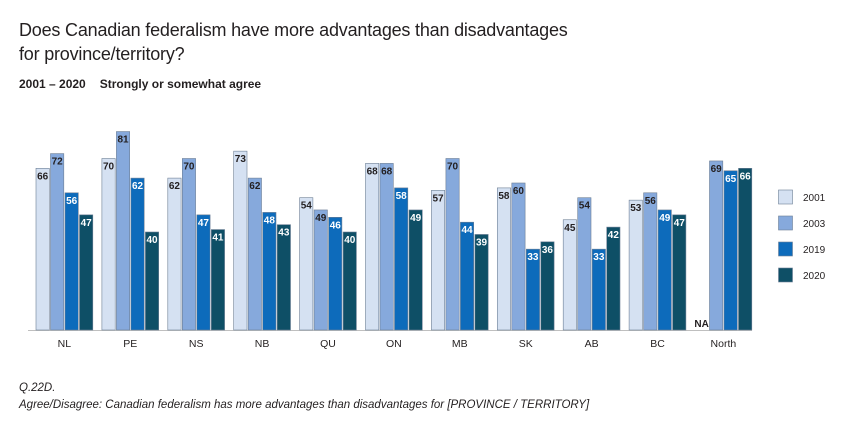 Image resolution: width=863 pixels, height=433 pixels. What do you see at coordinates (452, 244) in the screenshot?
I see `bar-mb-2003` at bounding box center [452, 244].